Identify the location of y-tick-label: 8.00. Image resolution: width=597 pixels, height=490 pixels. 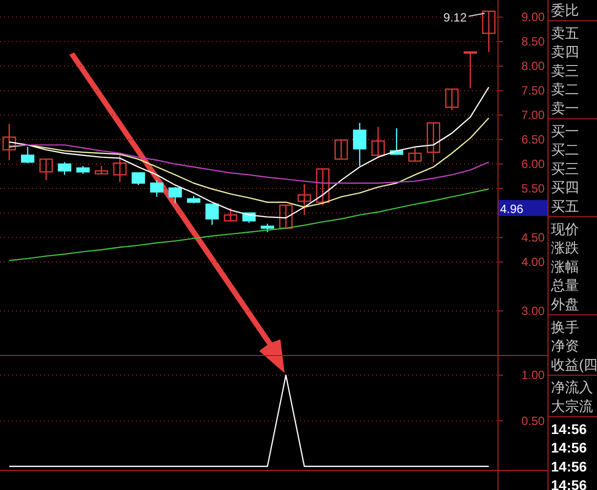
(533, 66).